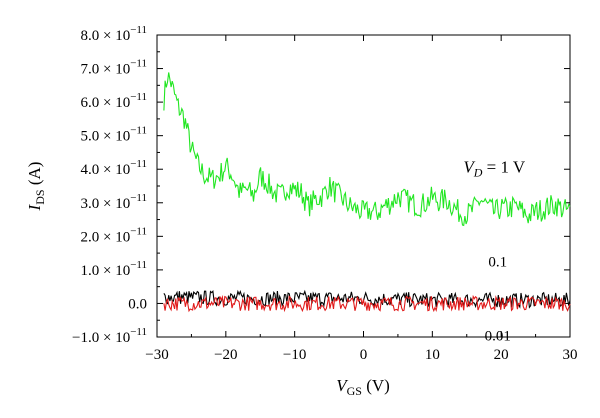  What do you see at coordinates (113, 202) in the screenshot?
I see `y-tick-label: 3.0 × 10⁻¹¹` at bounding box center [113, 202].